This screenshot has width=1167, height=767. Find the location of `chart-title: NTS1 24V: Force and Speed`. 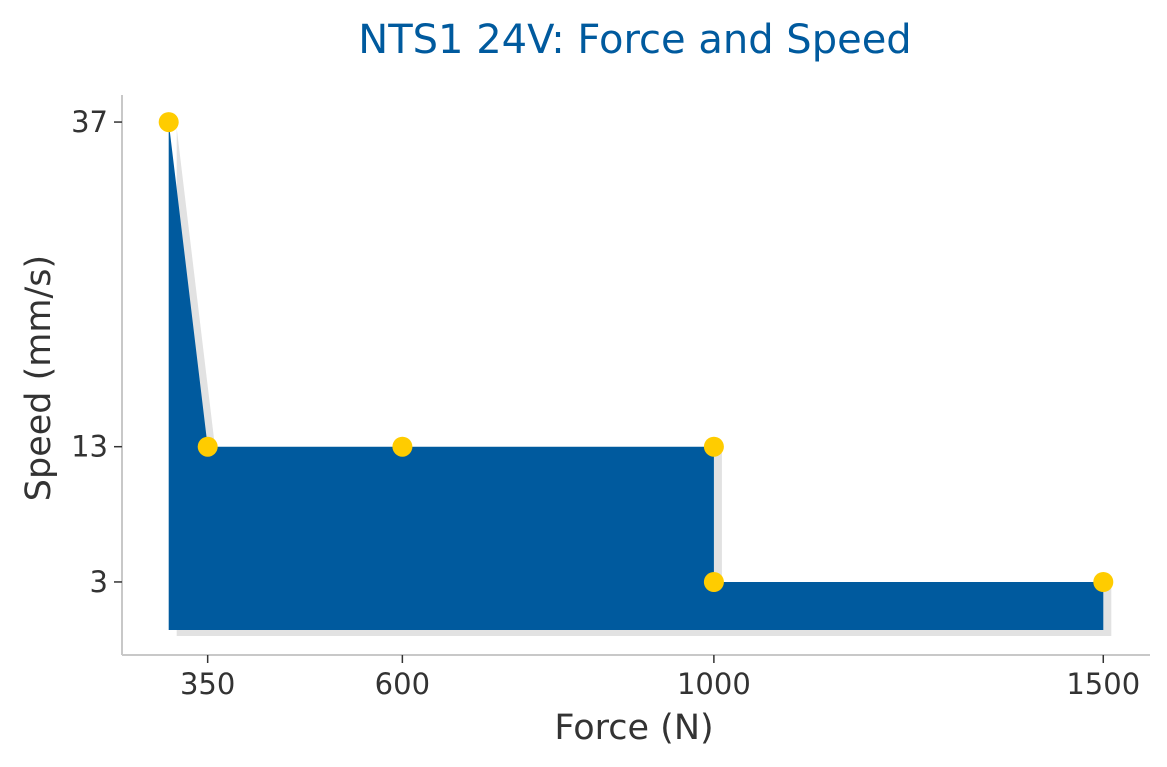

chart-title: NTS1 24V: Force and Speed is located at coordinates (634, 40).